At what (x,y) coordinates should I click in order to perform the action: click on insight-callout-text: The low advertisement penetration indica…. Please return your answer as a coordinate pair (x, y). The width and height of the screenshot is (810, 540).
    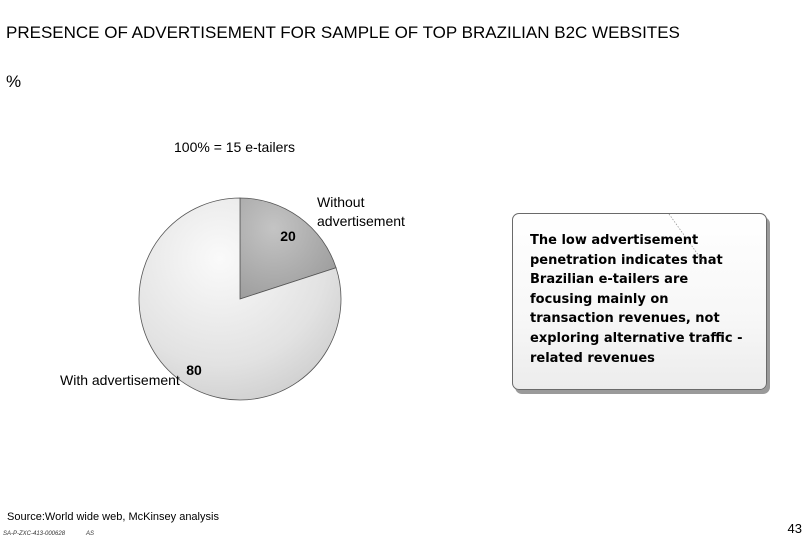
    Looking at the image, I should click on (636, 299).